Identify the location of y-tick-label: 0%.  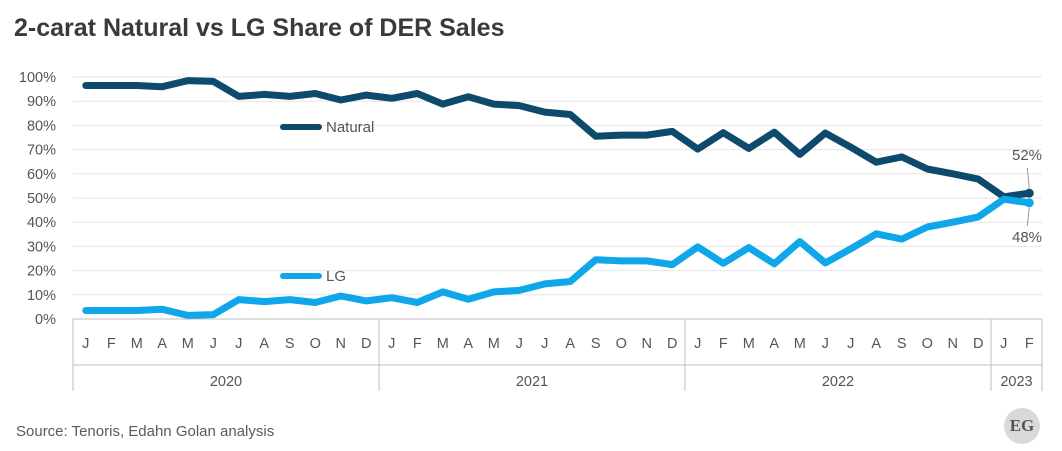
(45, 320).